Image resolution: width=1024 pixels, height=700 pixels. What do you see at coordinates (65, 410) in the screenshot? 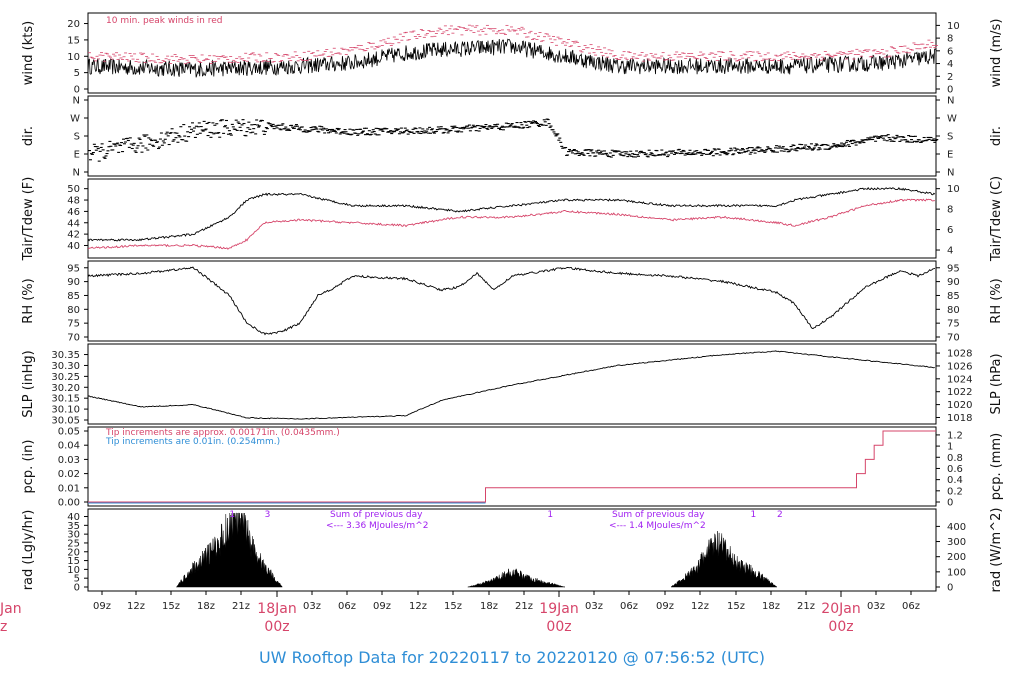
I see `slp-tick-label-1: 30.10` at bounding box center [65, 410].